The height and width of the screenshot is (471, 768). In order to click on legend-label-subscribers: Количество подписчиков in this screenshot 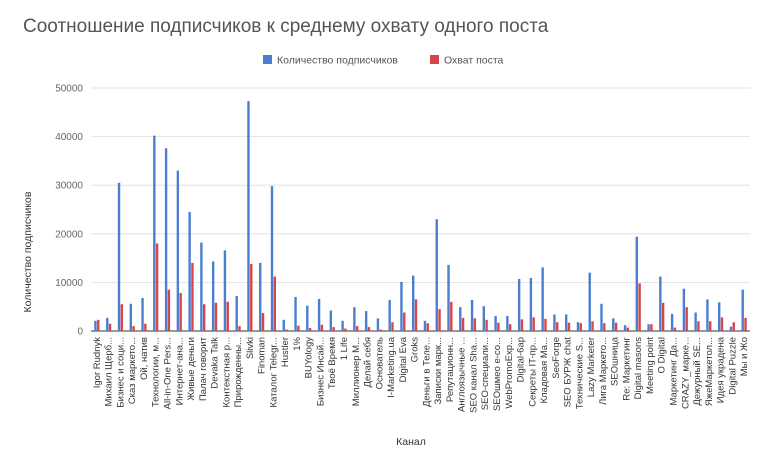, I will do `click(337, 61)`.